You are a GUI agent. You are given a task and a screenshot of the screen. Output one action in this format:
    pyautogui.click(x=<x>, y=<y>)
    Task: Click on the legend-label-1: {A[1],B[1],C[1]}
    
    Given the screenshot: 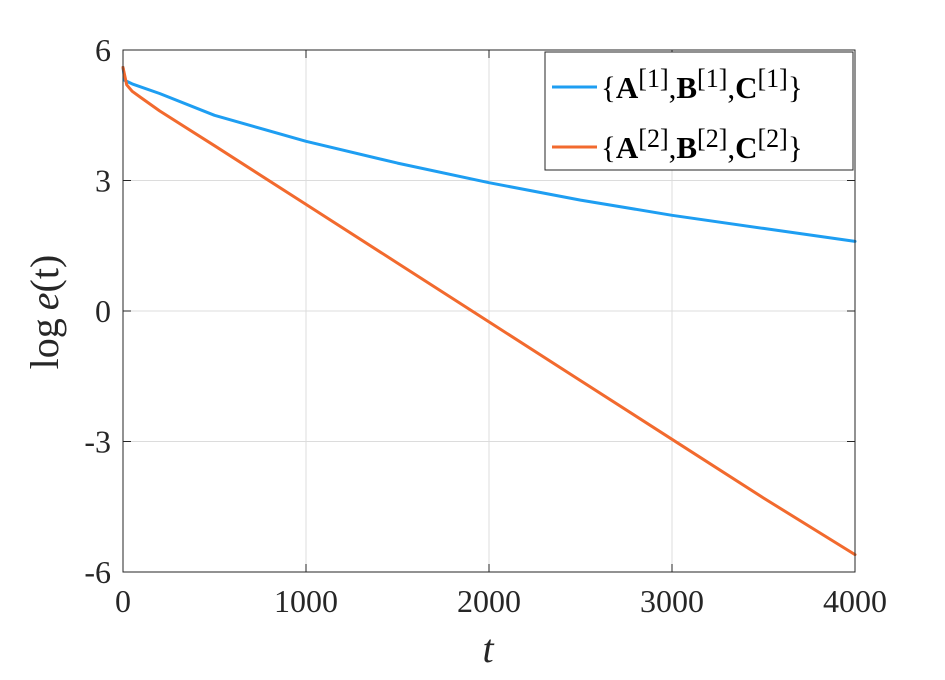 What is the action you would take?
    pyautogui.click(x=702, y=84)
    